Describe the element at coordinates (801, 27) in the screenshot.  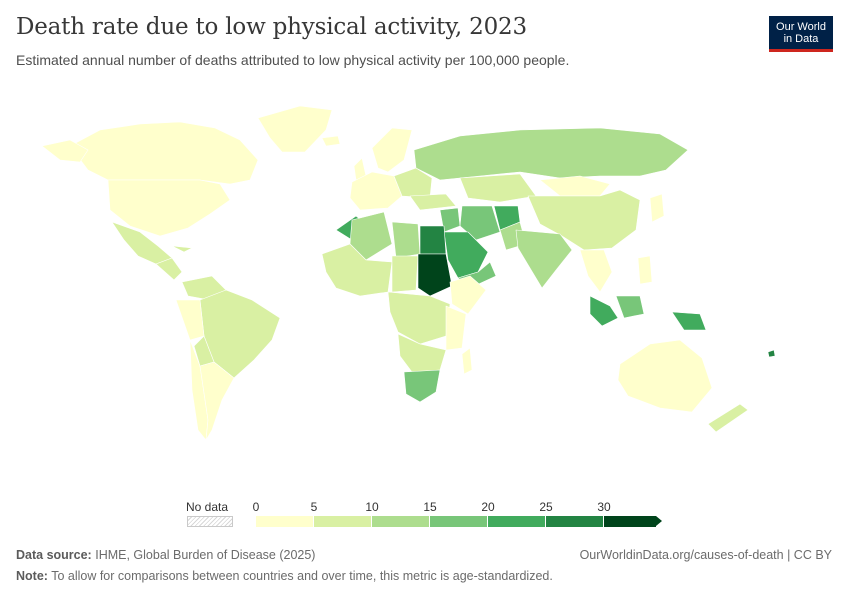
I see `logo-line-1: Our World` at that location.